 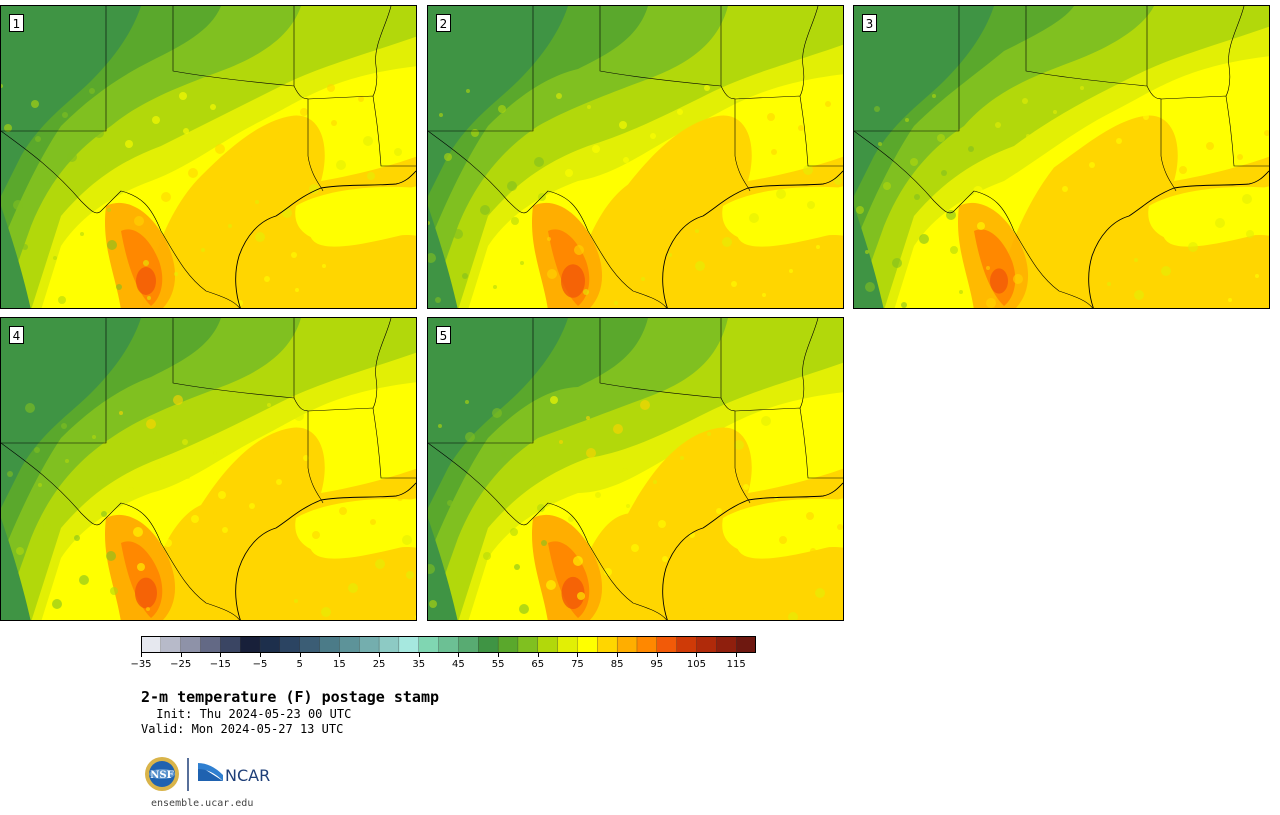 I want to click on nsf-ncar-logos: NSF NCAR, so click(x=207, y=774).